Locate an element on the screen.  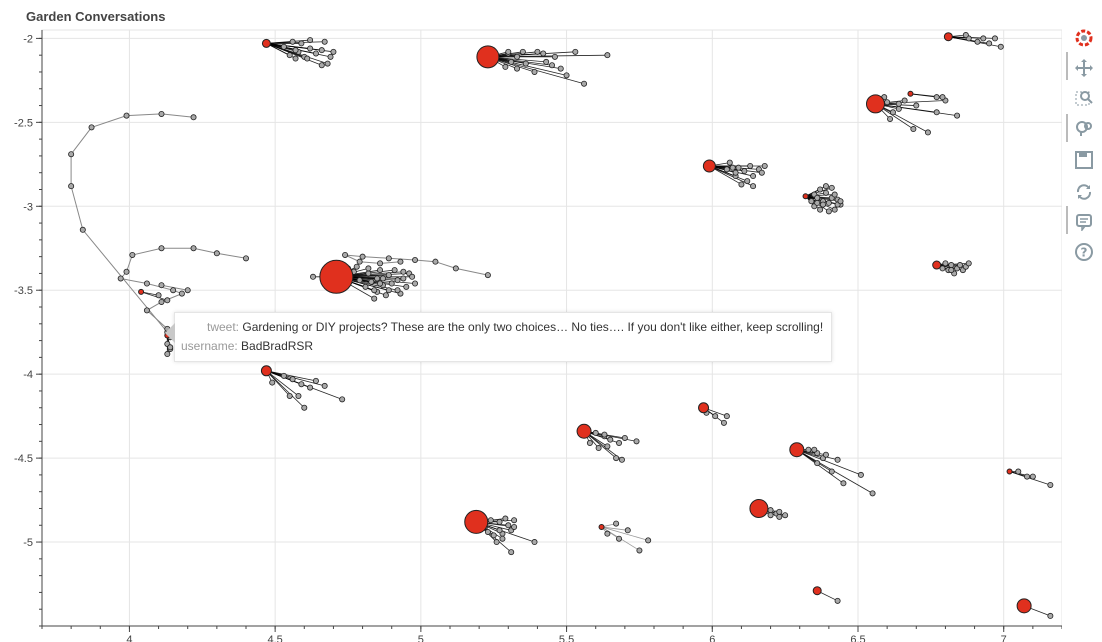
hover-icon is located at coordinates (1084, 222).